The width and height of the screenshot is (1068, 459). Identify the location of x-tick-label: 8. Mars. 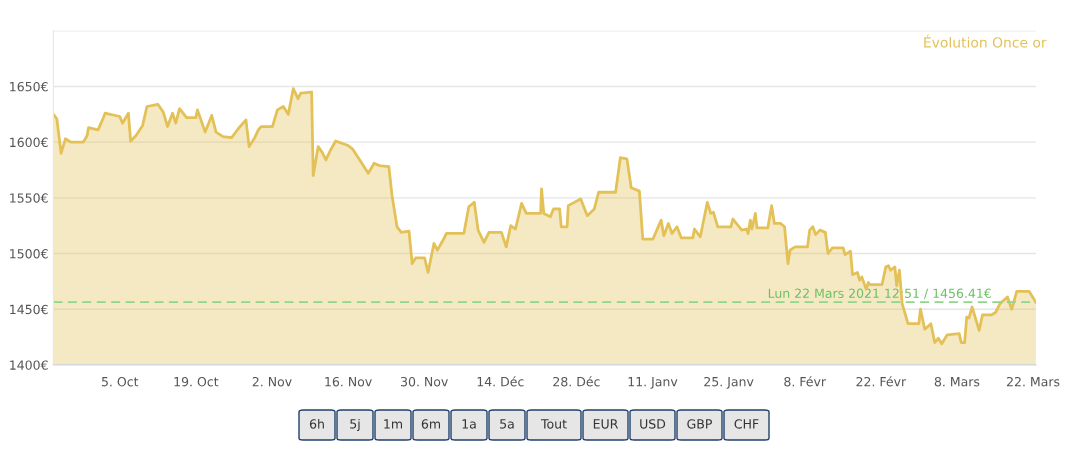
(957, 381).